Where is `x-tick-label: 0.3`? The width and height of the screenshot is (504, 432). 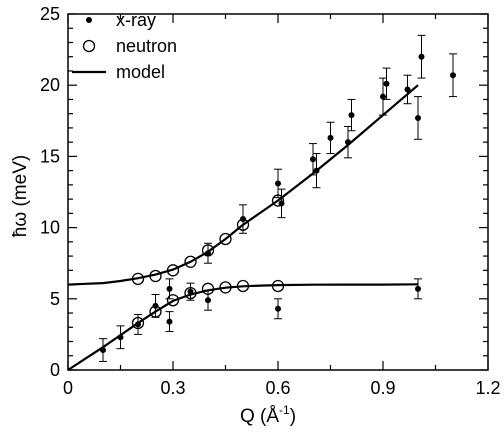 x-tick-label: 0.3 is located at coordinates (172, 388).